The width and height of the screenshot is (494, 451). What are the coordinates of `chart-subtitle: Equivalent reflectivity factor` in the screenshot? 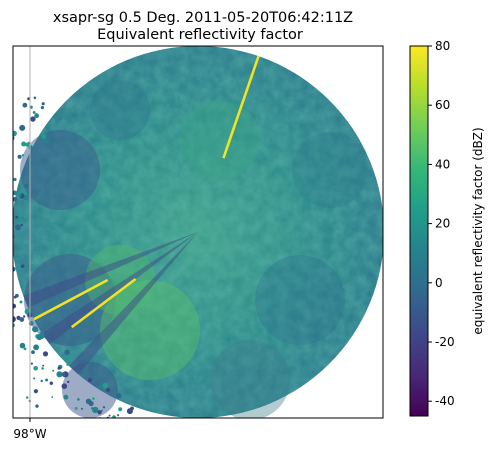 It's located at (200, 35).